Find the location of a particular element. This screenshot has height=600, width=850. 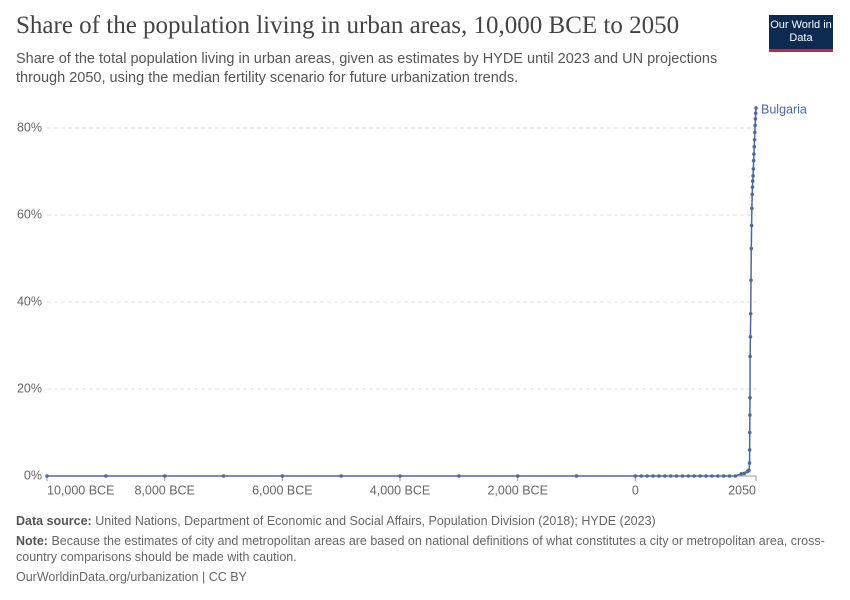

x-tick-label: 8,000 BCE is located at coordinates (164, 490).